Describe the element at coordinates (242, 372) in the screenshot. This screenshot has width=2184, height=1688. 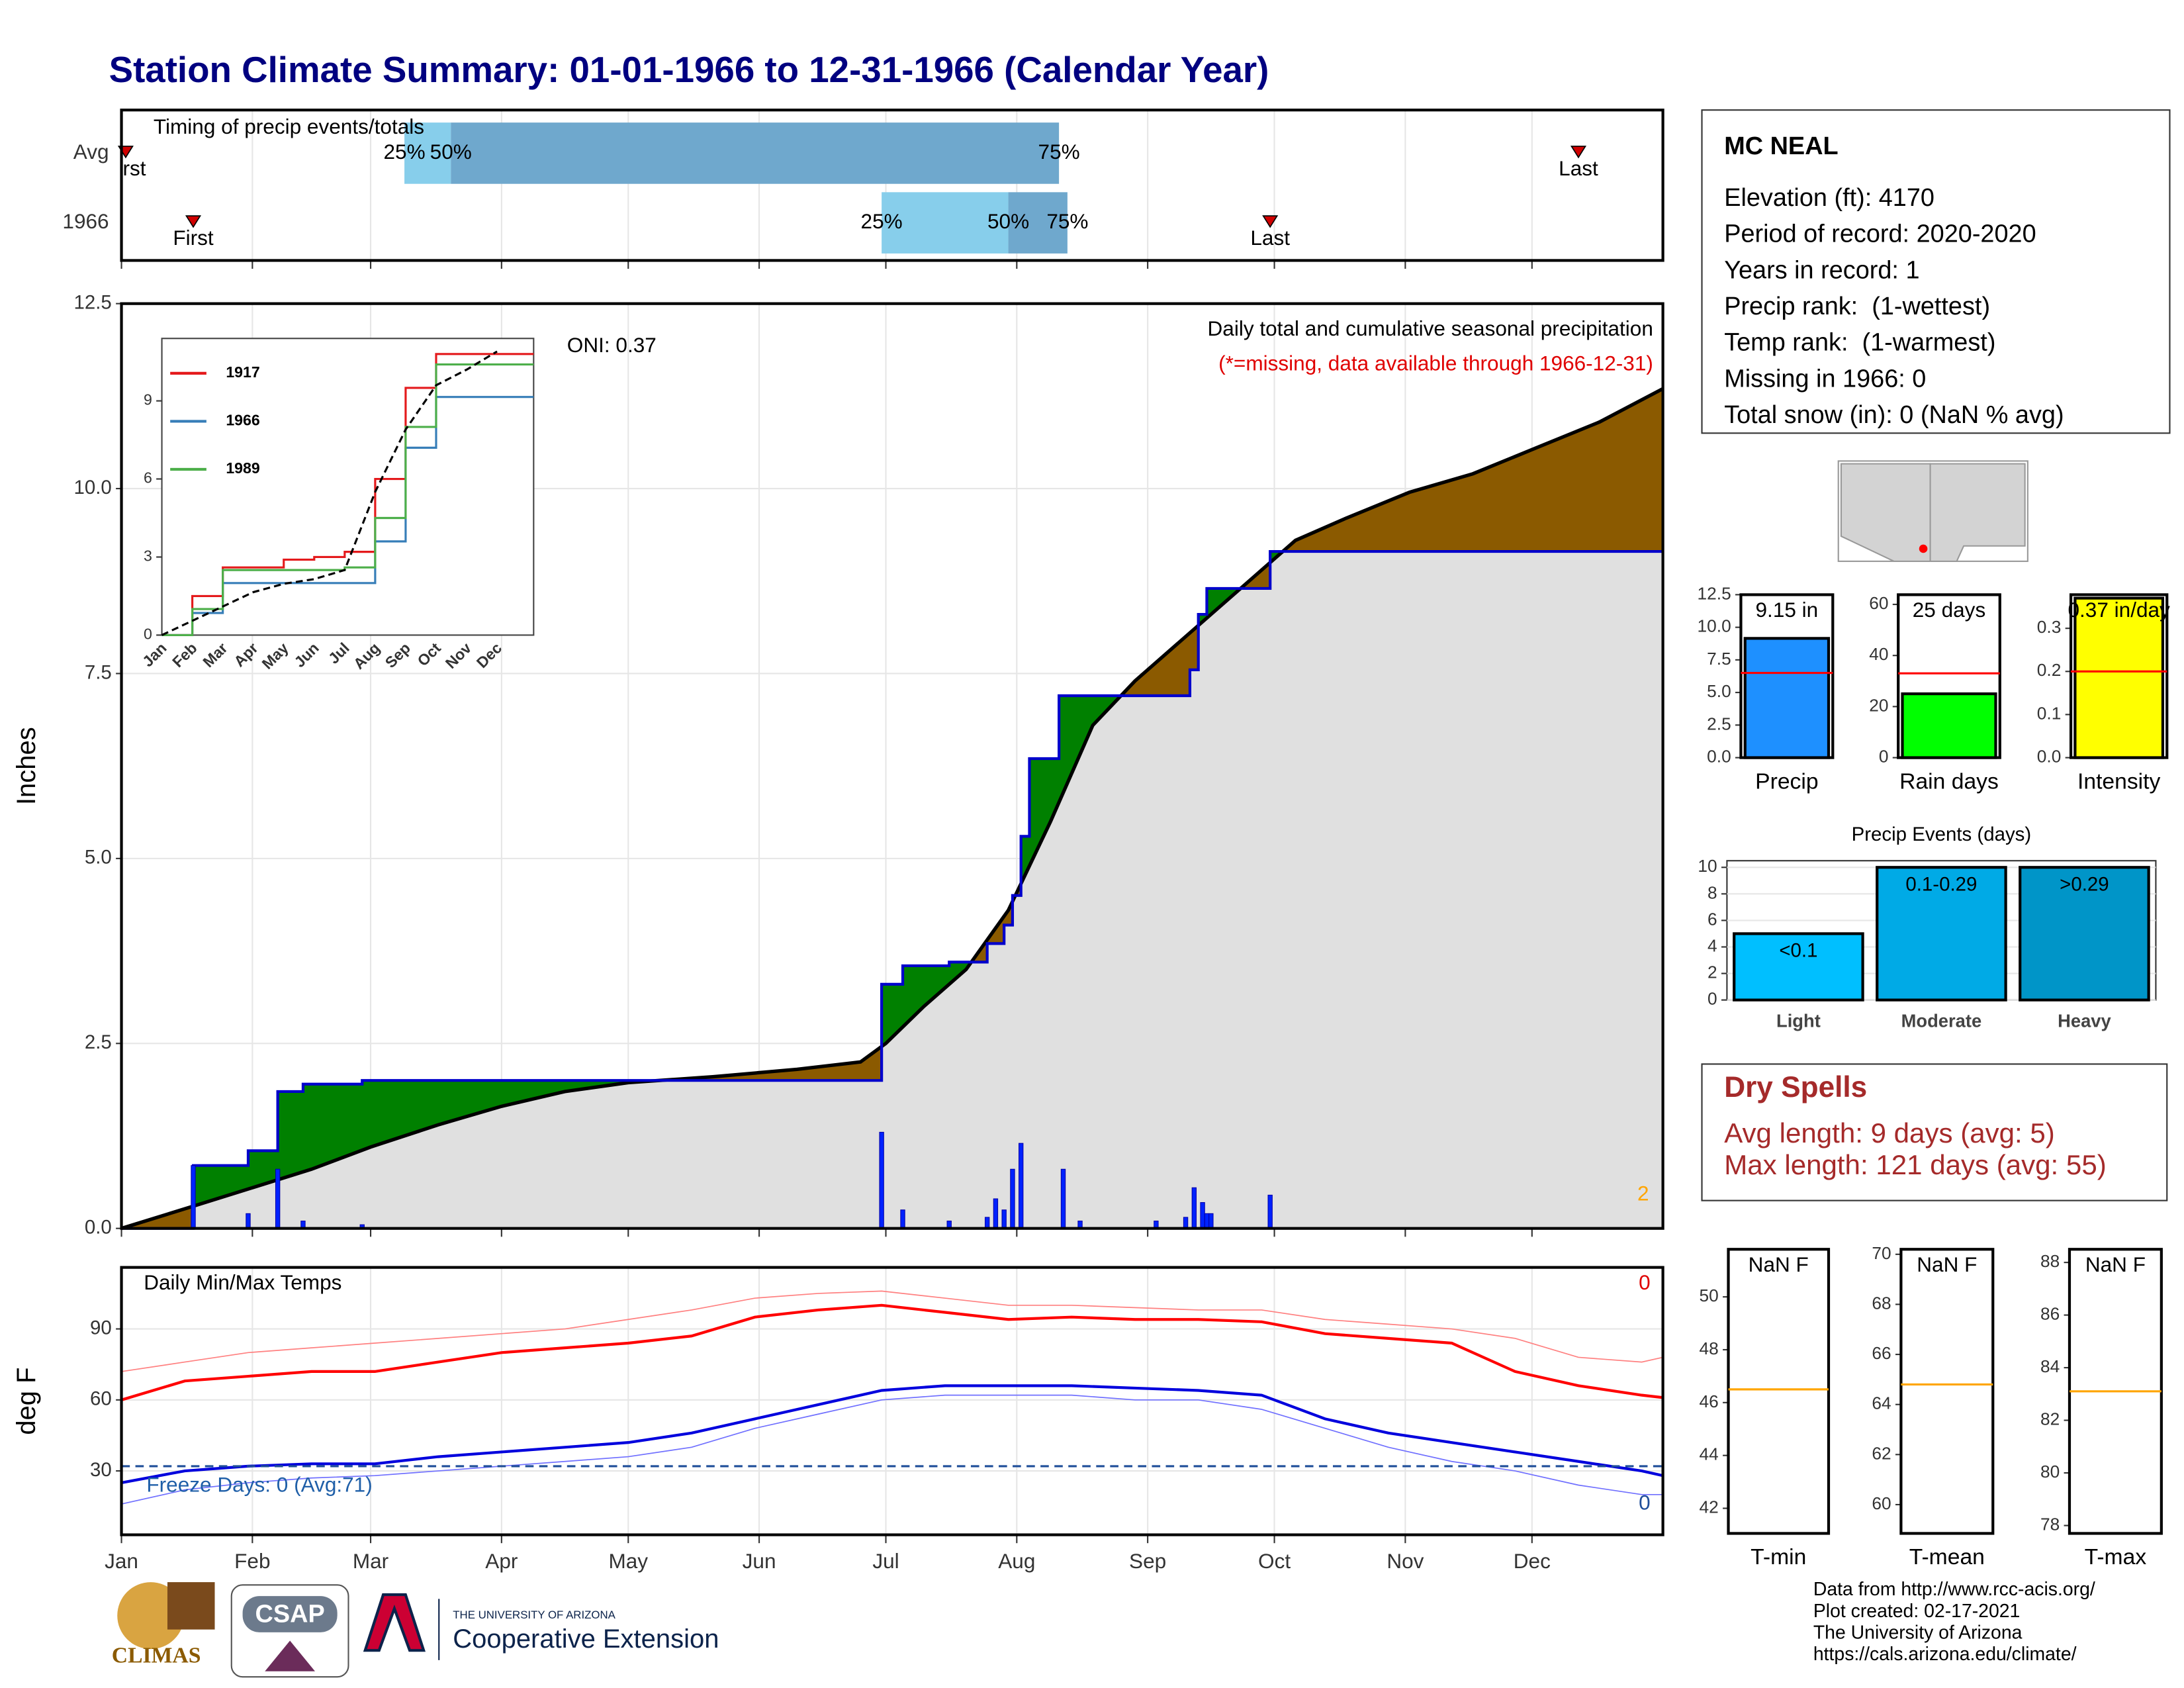
I see `legend-label: 1917` at that location.